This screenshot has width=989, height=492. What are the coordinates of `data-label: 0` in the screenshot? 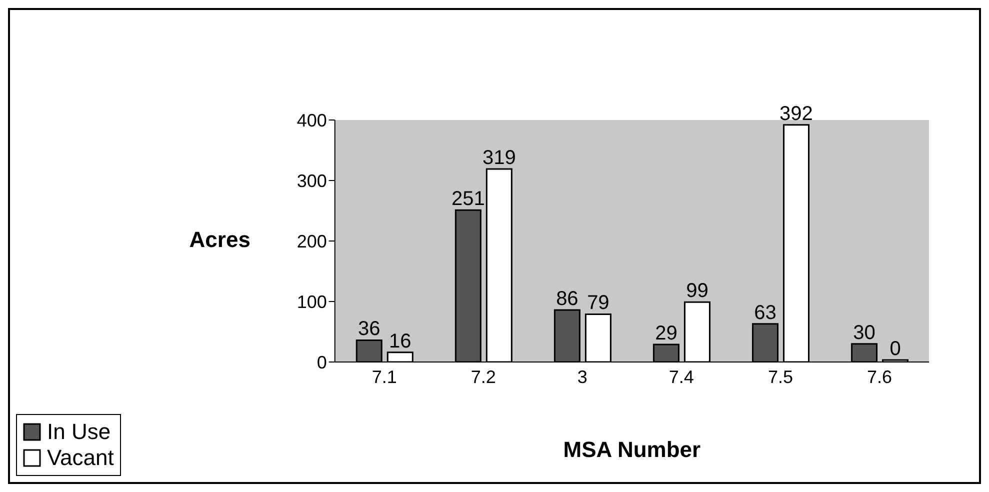 It's located at (895, 349).